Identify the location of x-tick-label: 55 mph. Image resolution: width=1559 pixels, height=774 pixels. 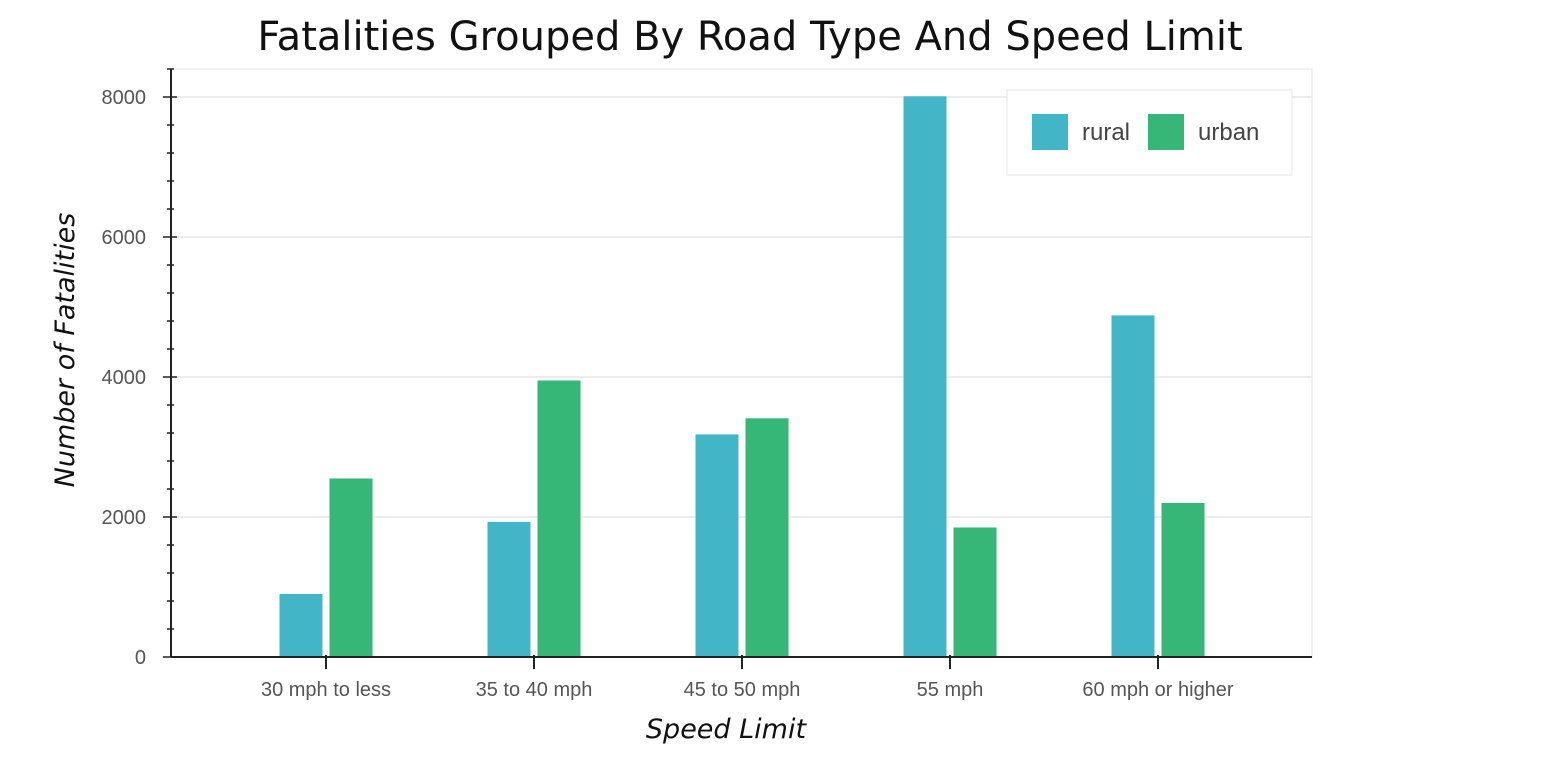
(950, 690).